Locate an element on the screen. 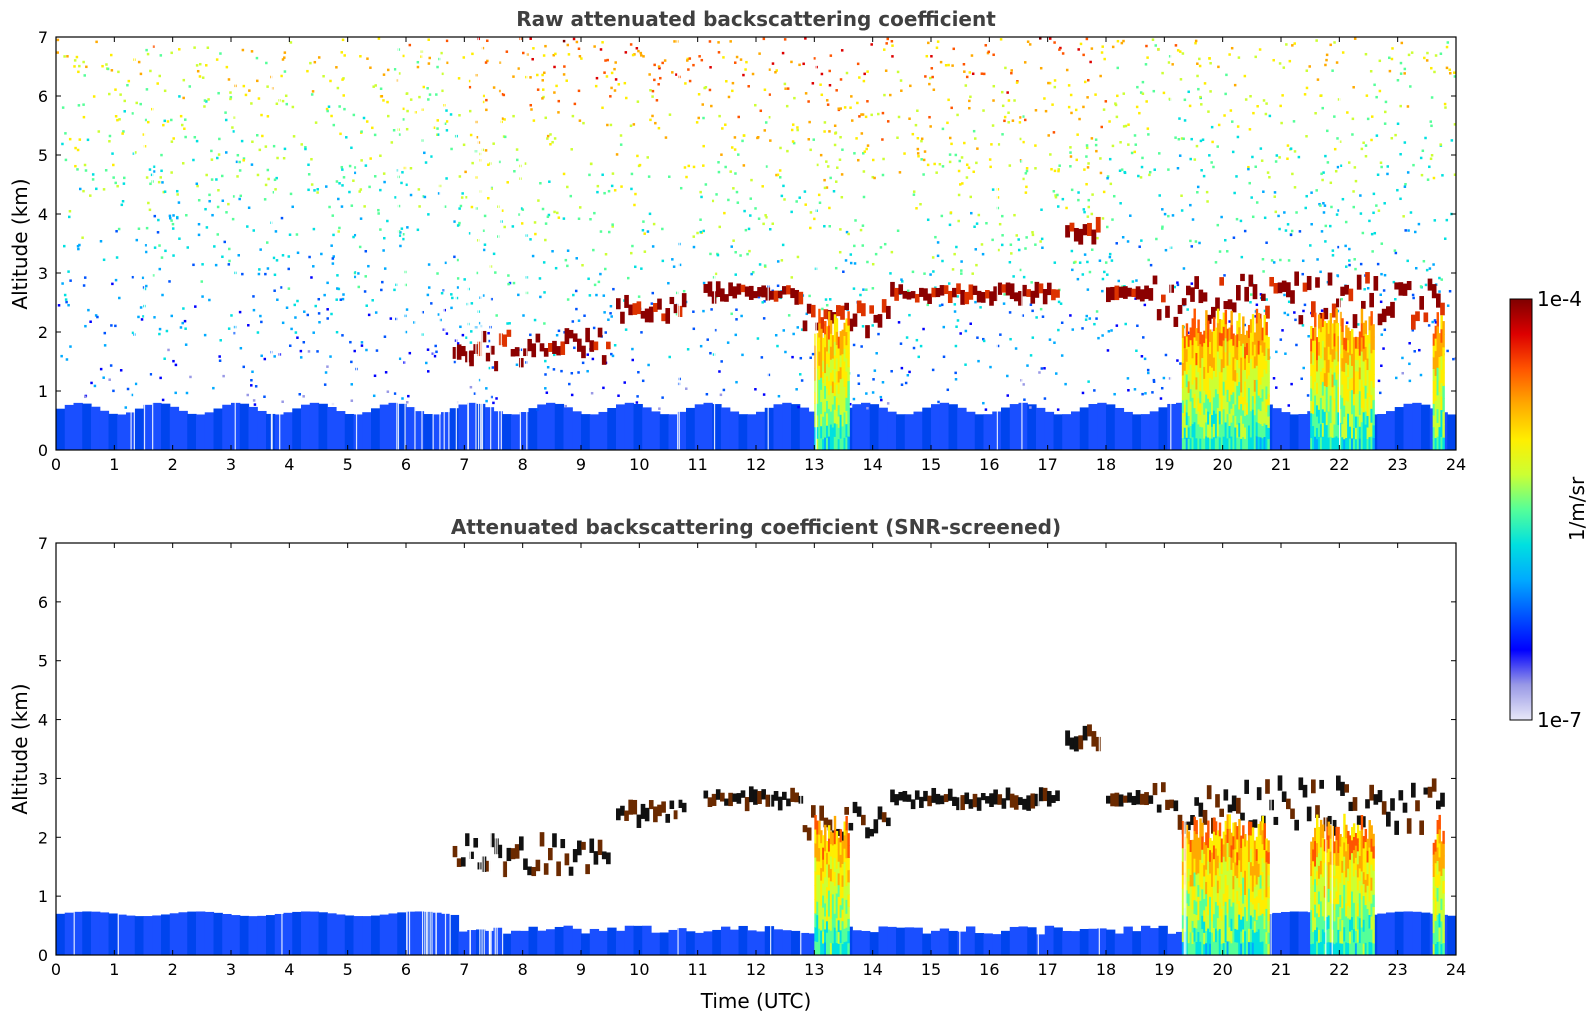 The width and height of the screenshot is (1595, 1020). data-gap is located at coordinates (678, 243).